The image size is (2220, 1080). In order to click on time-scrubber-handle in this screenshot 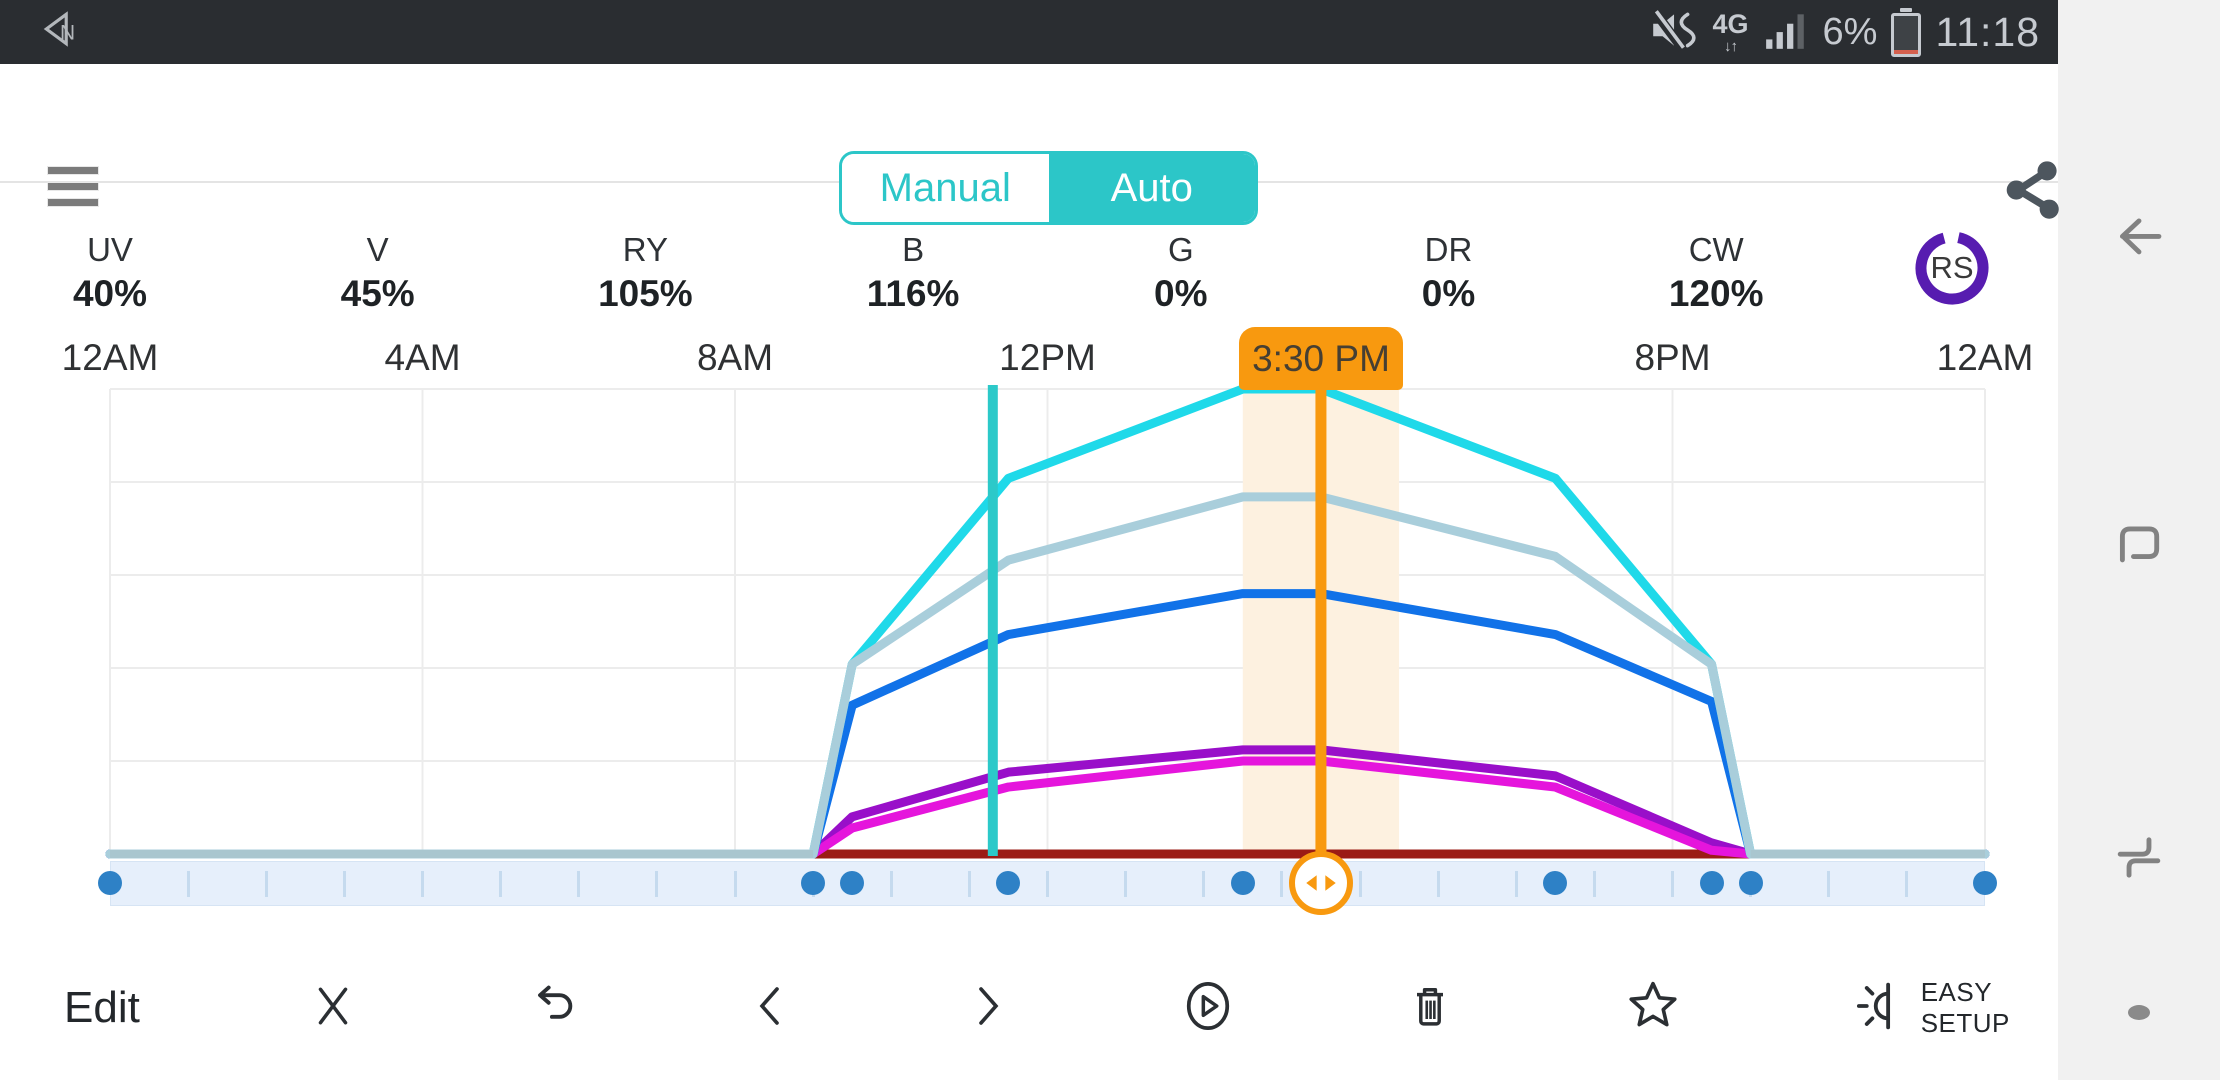, I will do `click(1320, 883)`.